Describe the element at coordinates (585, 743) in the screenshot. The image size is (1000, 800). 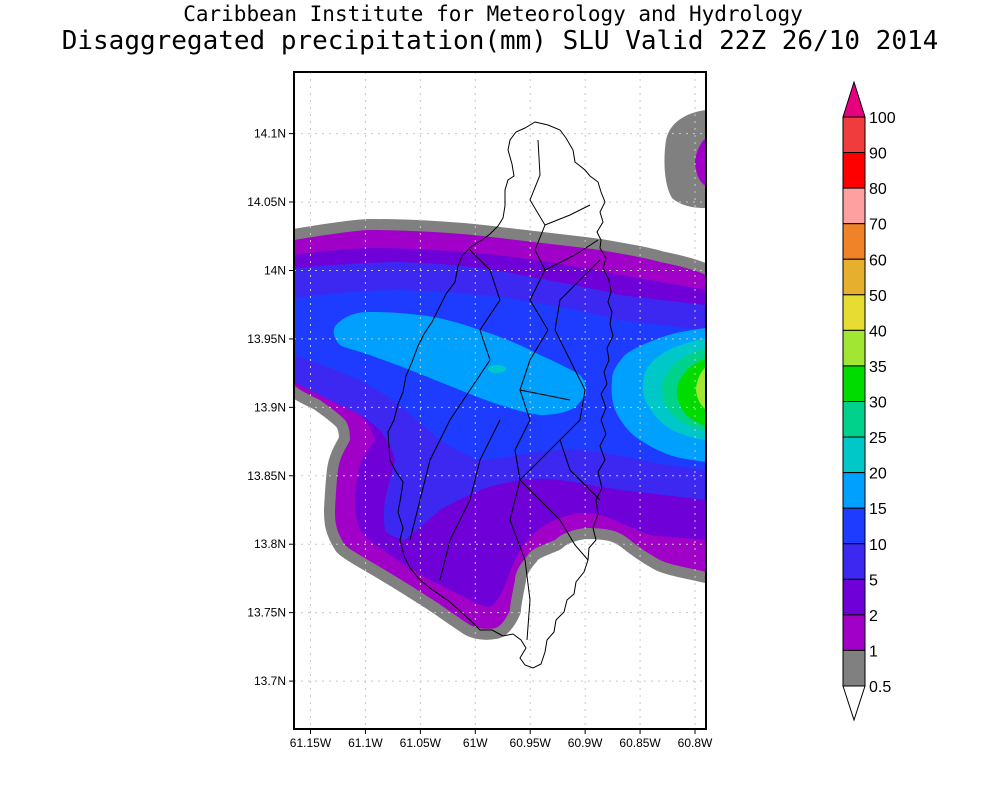
I see `lon-tick-label: 60.9W` at that location.